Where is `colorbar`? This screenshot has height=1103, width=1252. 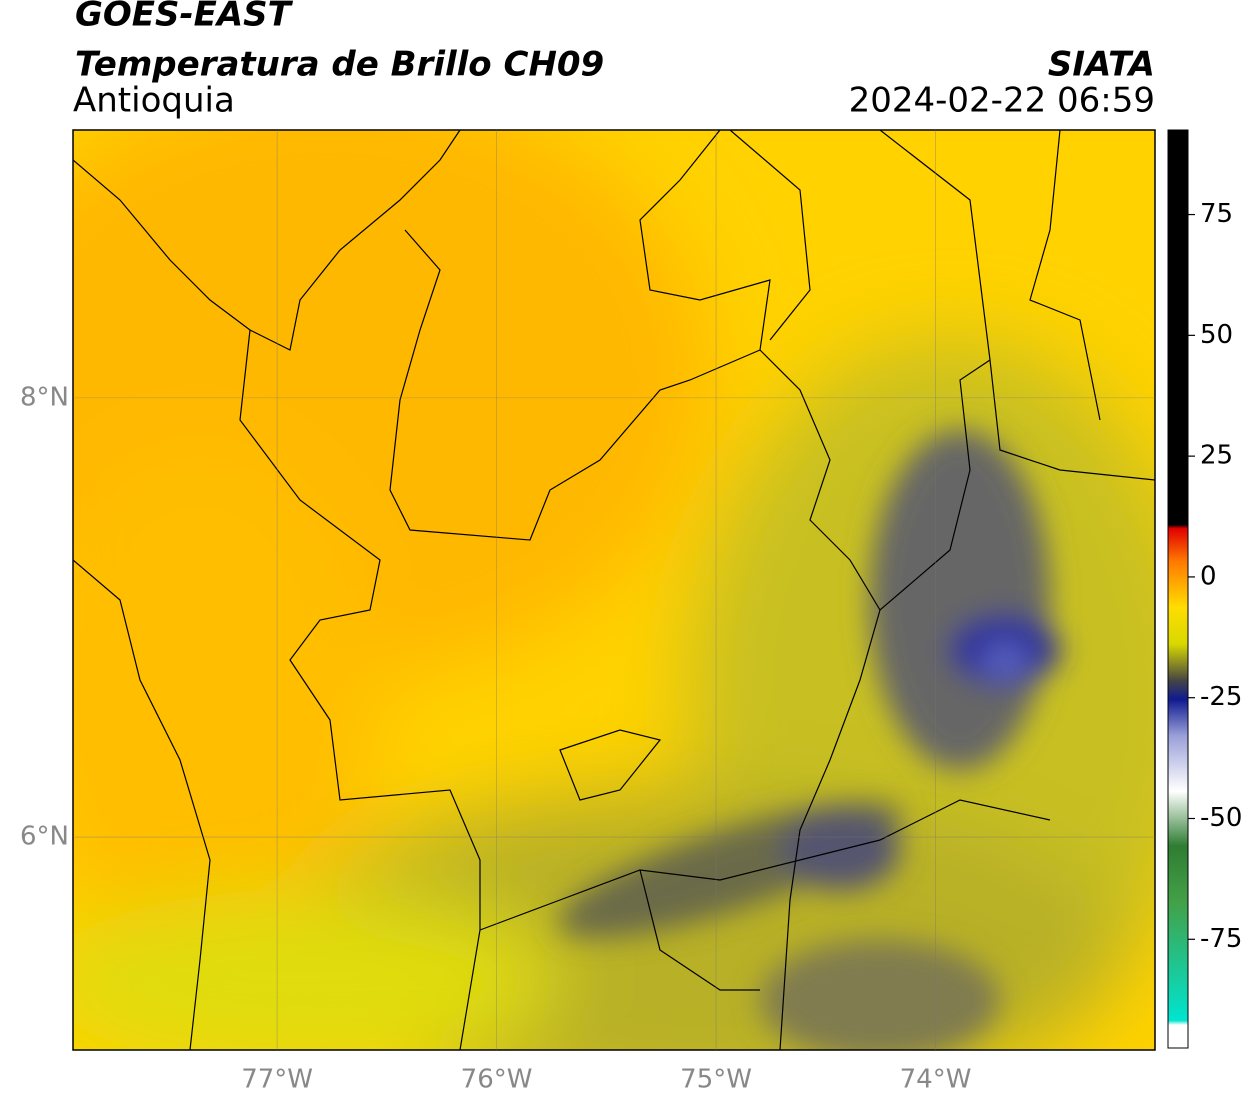 colorbar is located at coordinates (1178, 589).